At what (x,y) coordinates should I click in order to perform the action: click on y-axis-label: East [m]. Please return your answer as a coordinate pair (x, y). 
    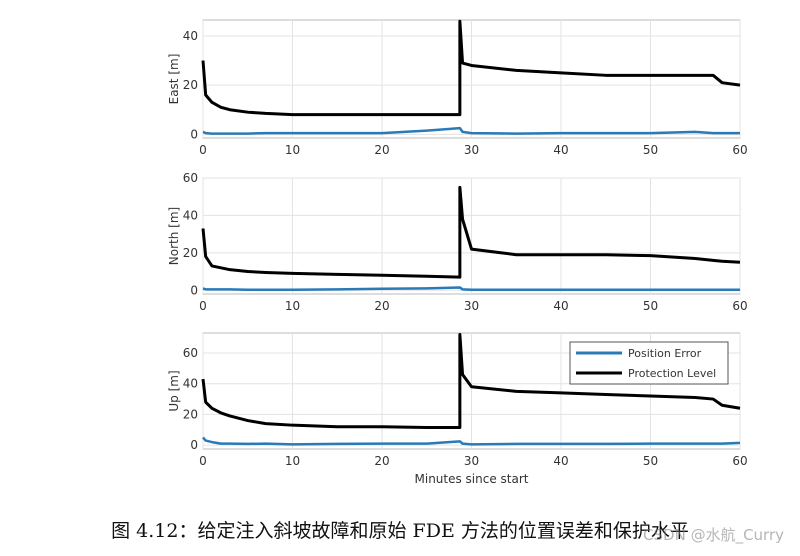
    Looking at the image, I should click on (174, 79).